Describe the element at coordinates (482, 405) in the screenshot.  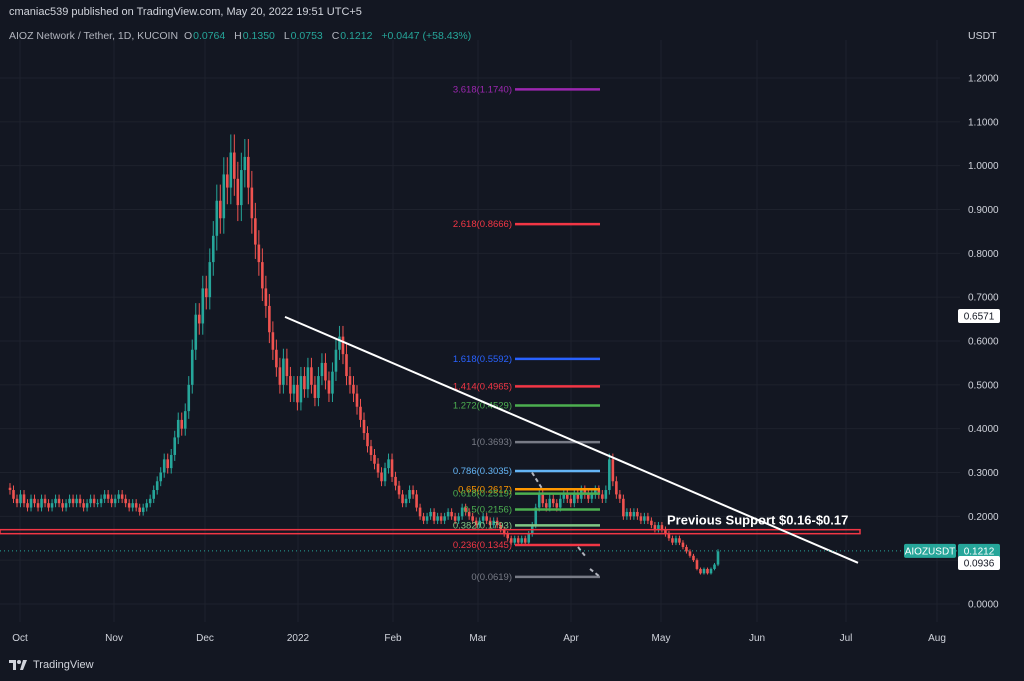
I see `fib-level-label: 1.272(0.4529)` at that location.